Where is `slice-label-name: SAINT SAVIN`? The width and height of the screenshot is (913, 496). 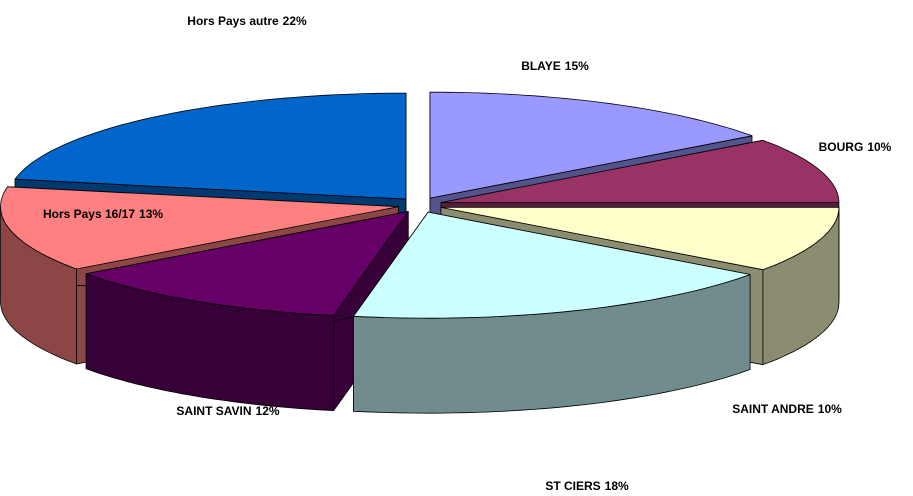 slice-label-name: SAINT SAVIN is located at coordinates (213, 411).